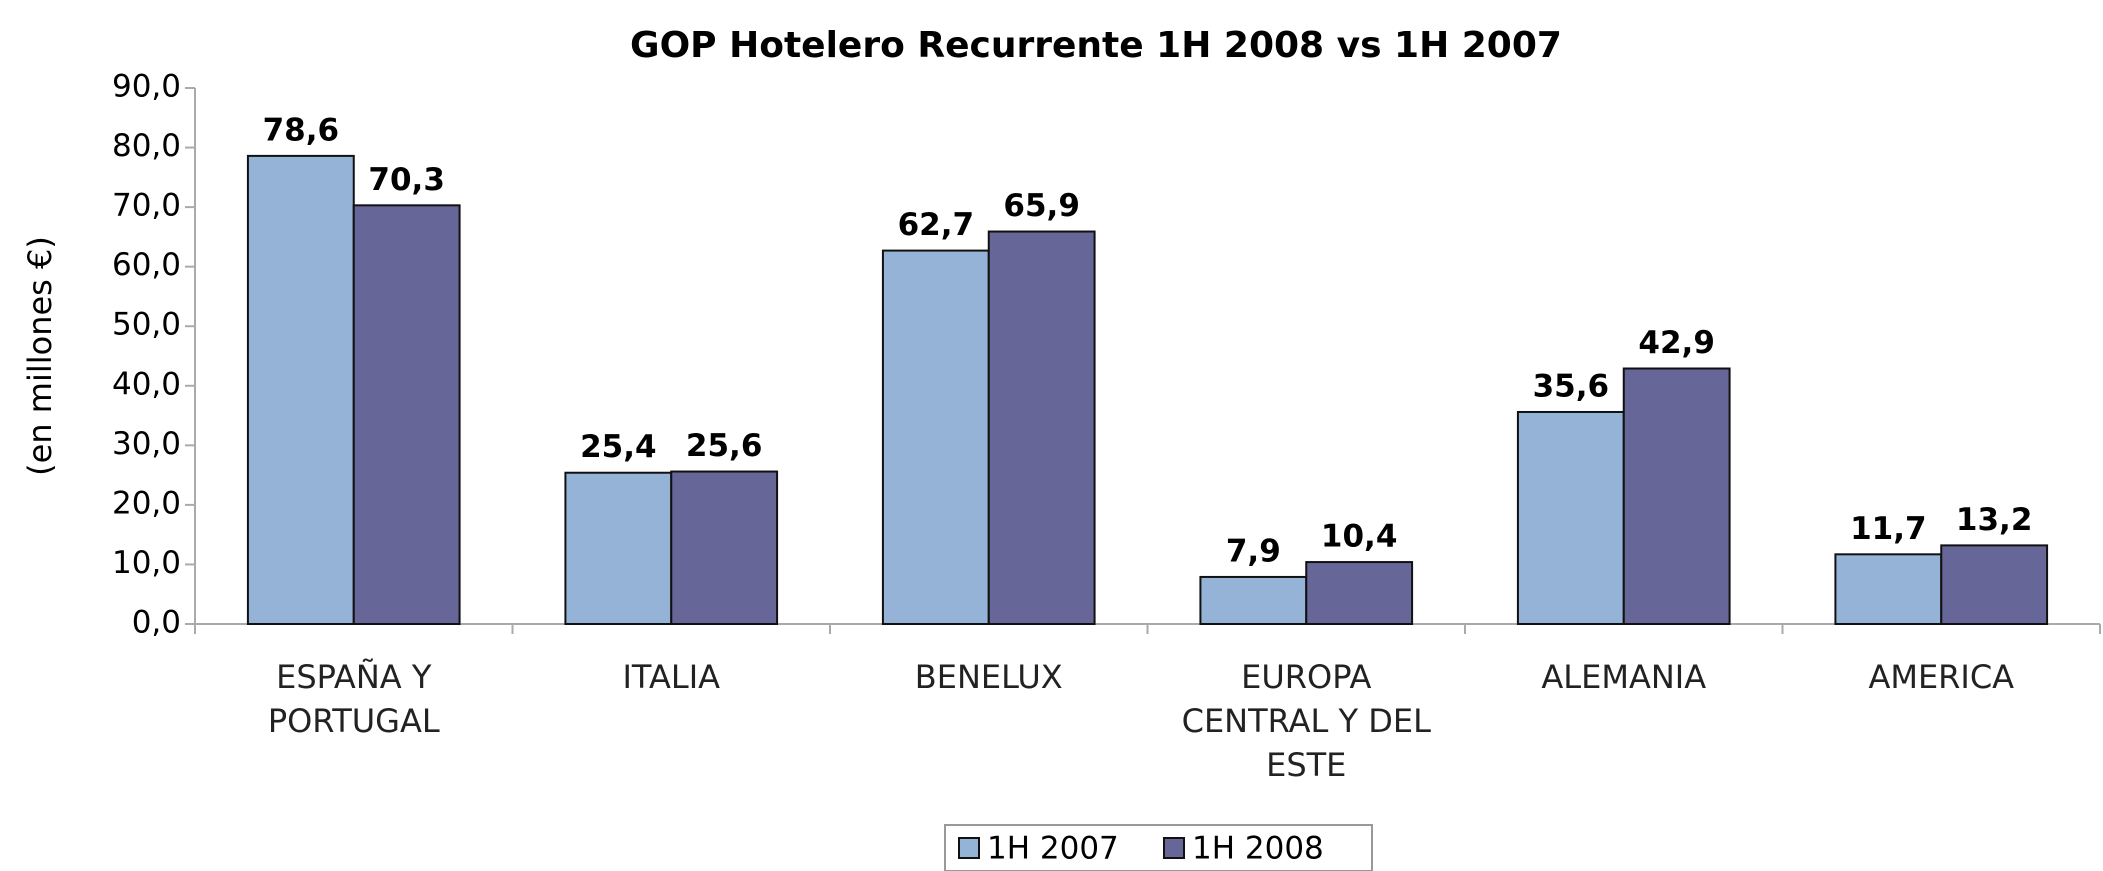 The image size is (2103, 871). What do you see at coordinates (618, 447) in the screenshot?
I see `value-label: 25,4` at bounding box center [618, 447].